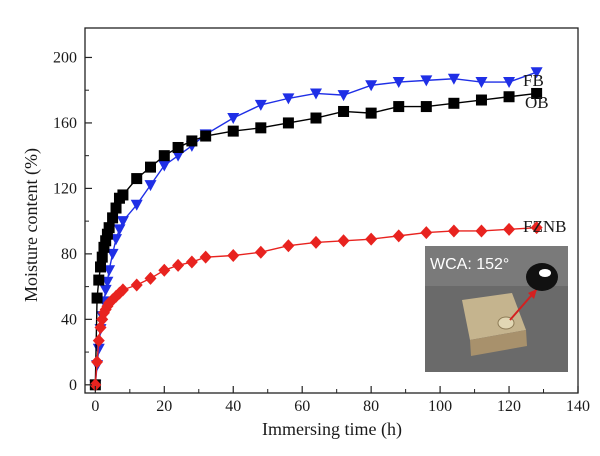  I want to click on x-tick-label: 100, so click(440, 406).